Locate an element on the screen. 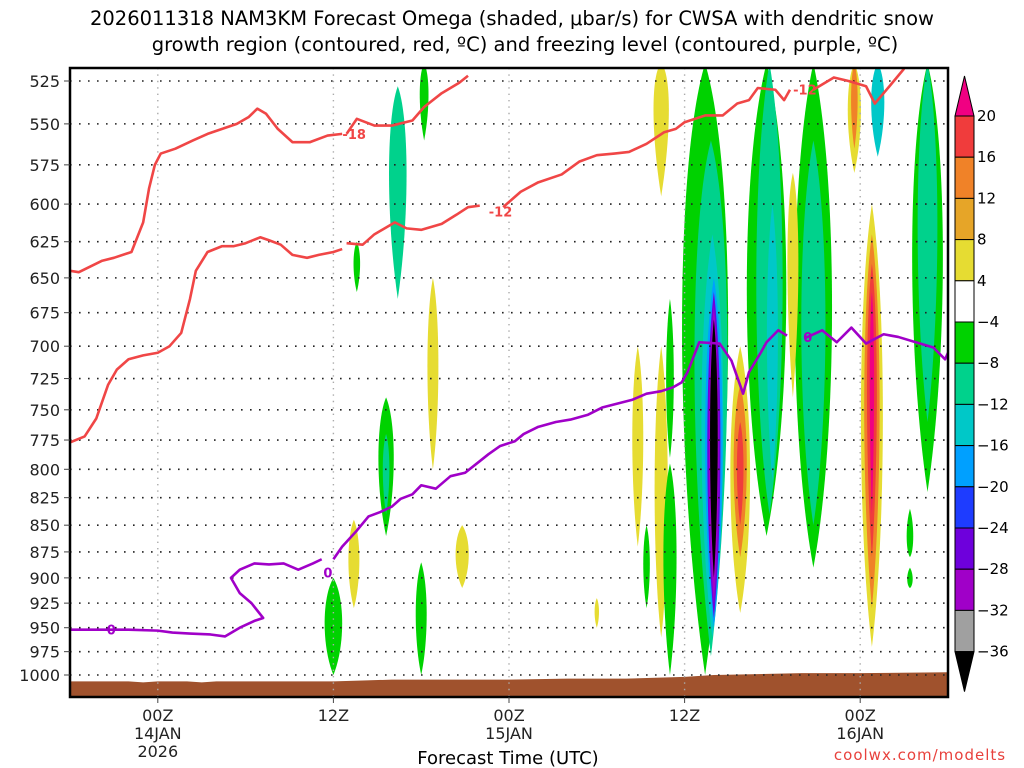  y-tick-label: 800 is located at coordinates (44, 469).